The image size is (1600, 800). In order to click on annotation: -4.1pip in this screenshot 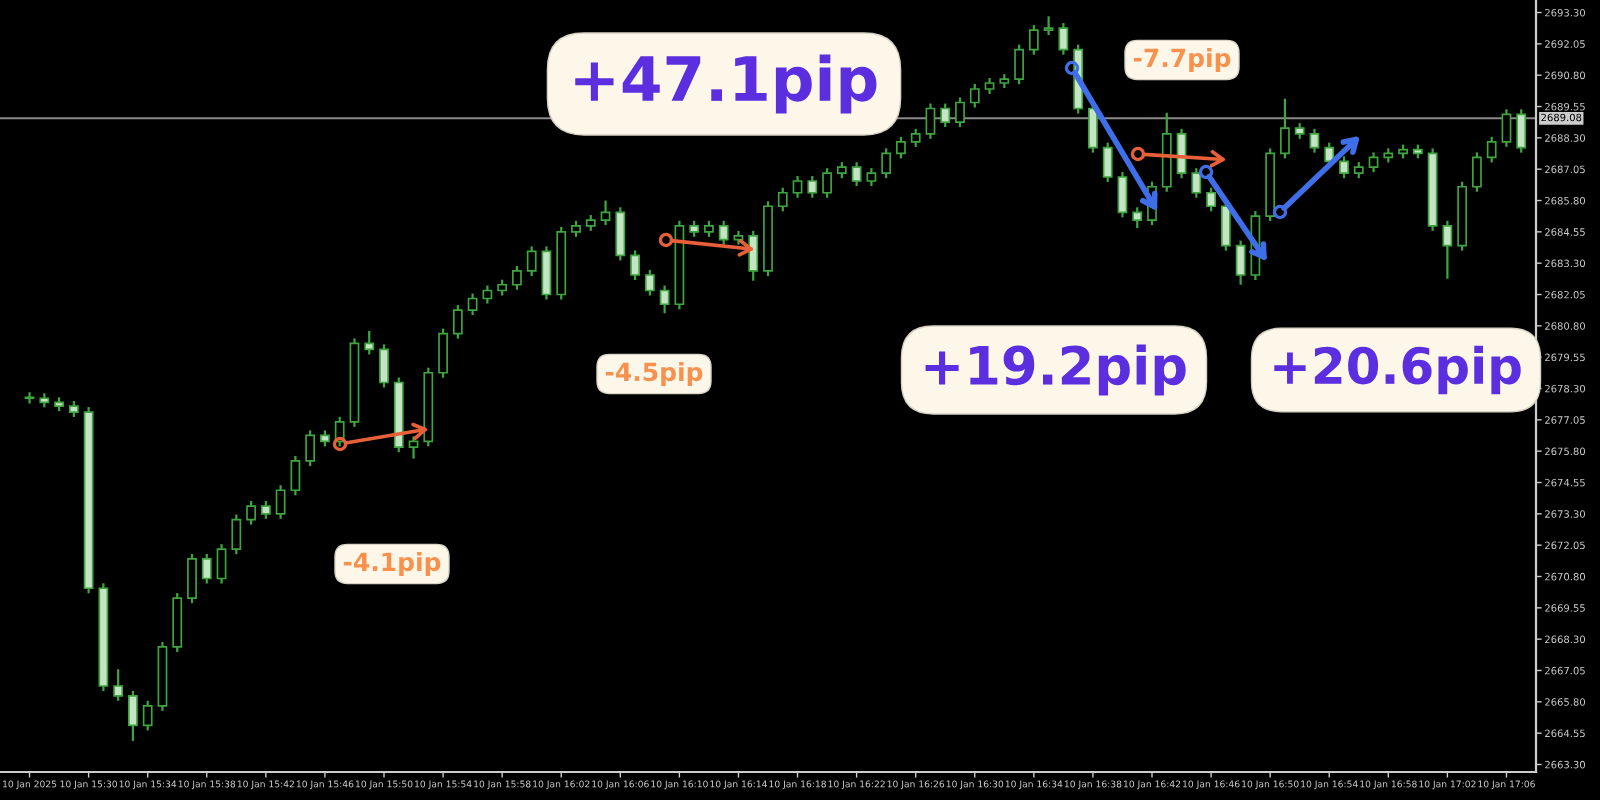, I will do `click(392, 564)`.